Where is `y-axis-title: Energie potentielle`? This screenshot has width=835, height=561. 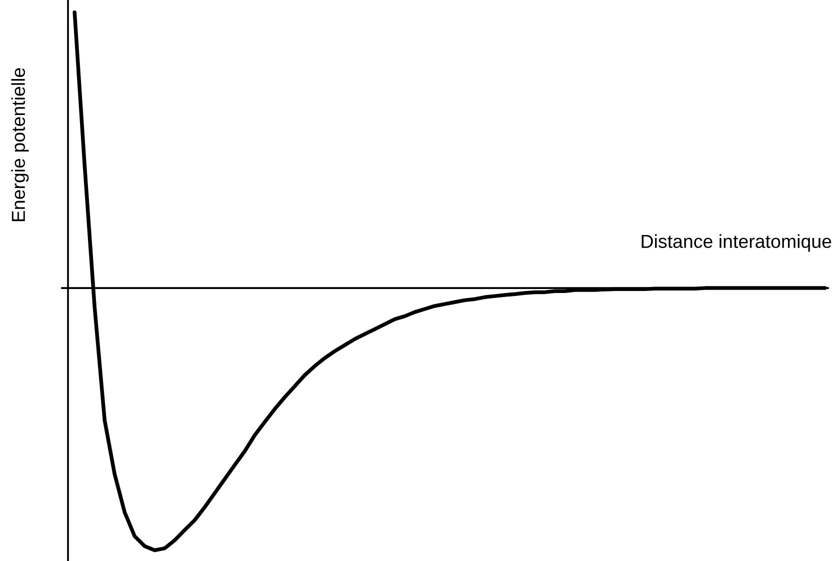
y-axis-title: Energie potentielle is located at coordinates (20, 145).